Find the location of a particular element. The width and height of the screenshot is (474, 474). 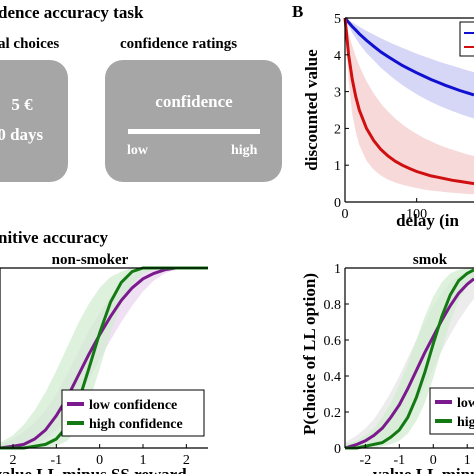

legend-label-0: low confidence is located at coordinates (133, 405).